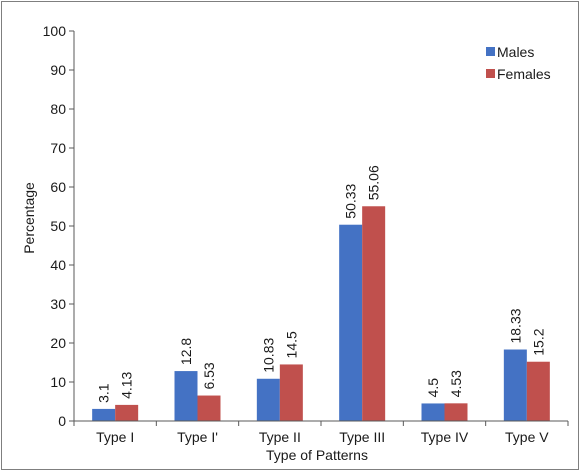  Describe the element at coordinates (374, 182) in the screenshot. I see `data-label: 55.06` at that location.